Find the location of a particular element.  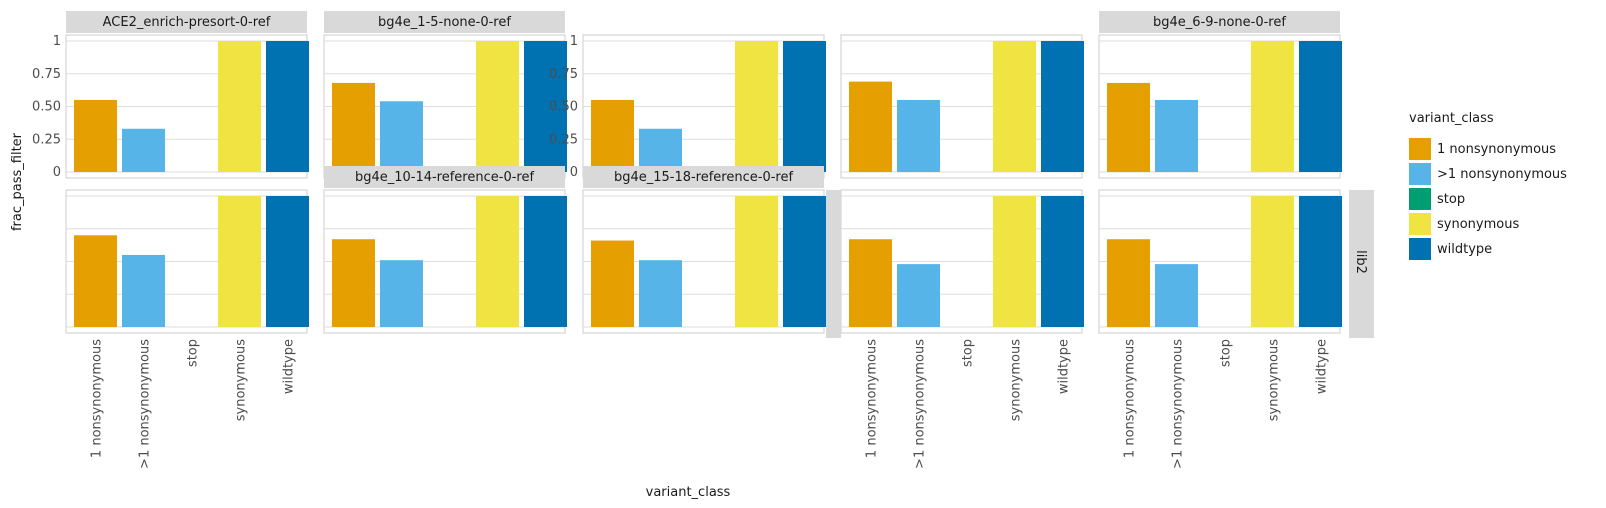

legend-item: 1 nonsynonymous is located at coordinates (1482, 149).